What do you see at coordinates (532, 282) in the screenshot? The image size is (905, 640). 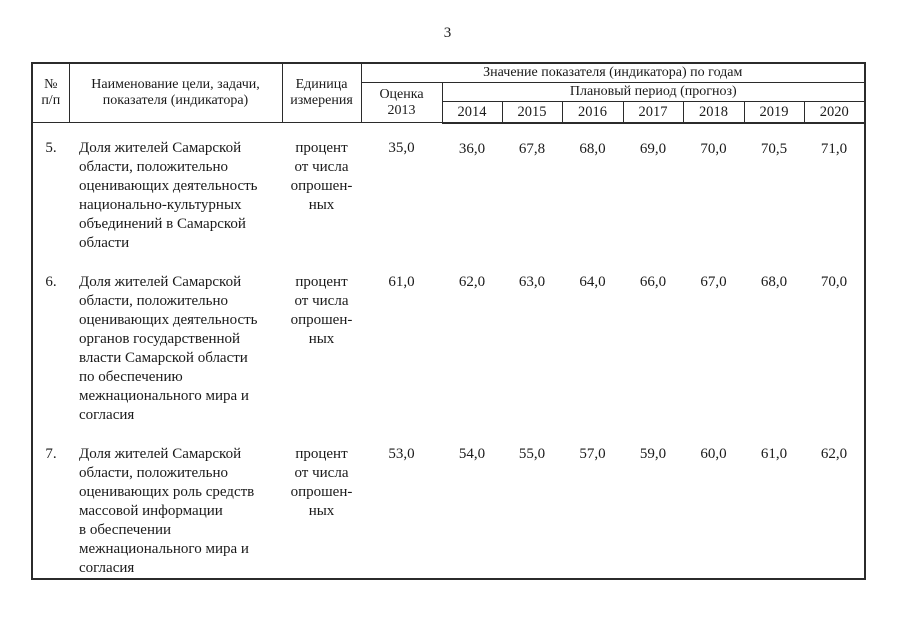 I see `indicator-value: 63,0` at bounding box center [532, 282].